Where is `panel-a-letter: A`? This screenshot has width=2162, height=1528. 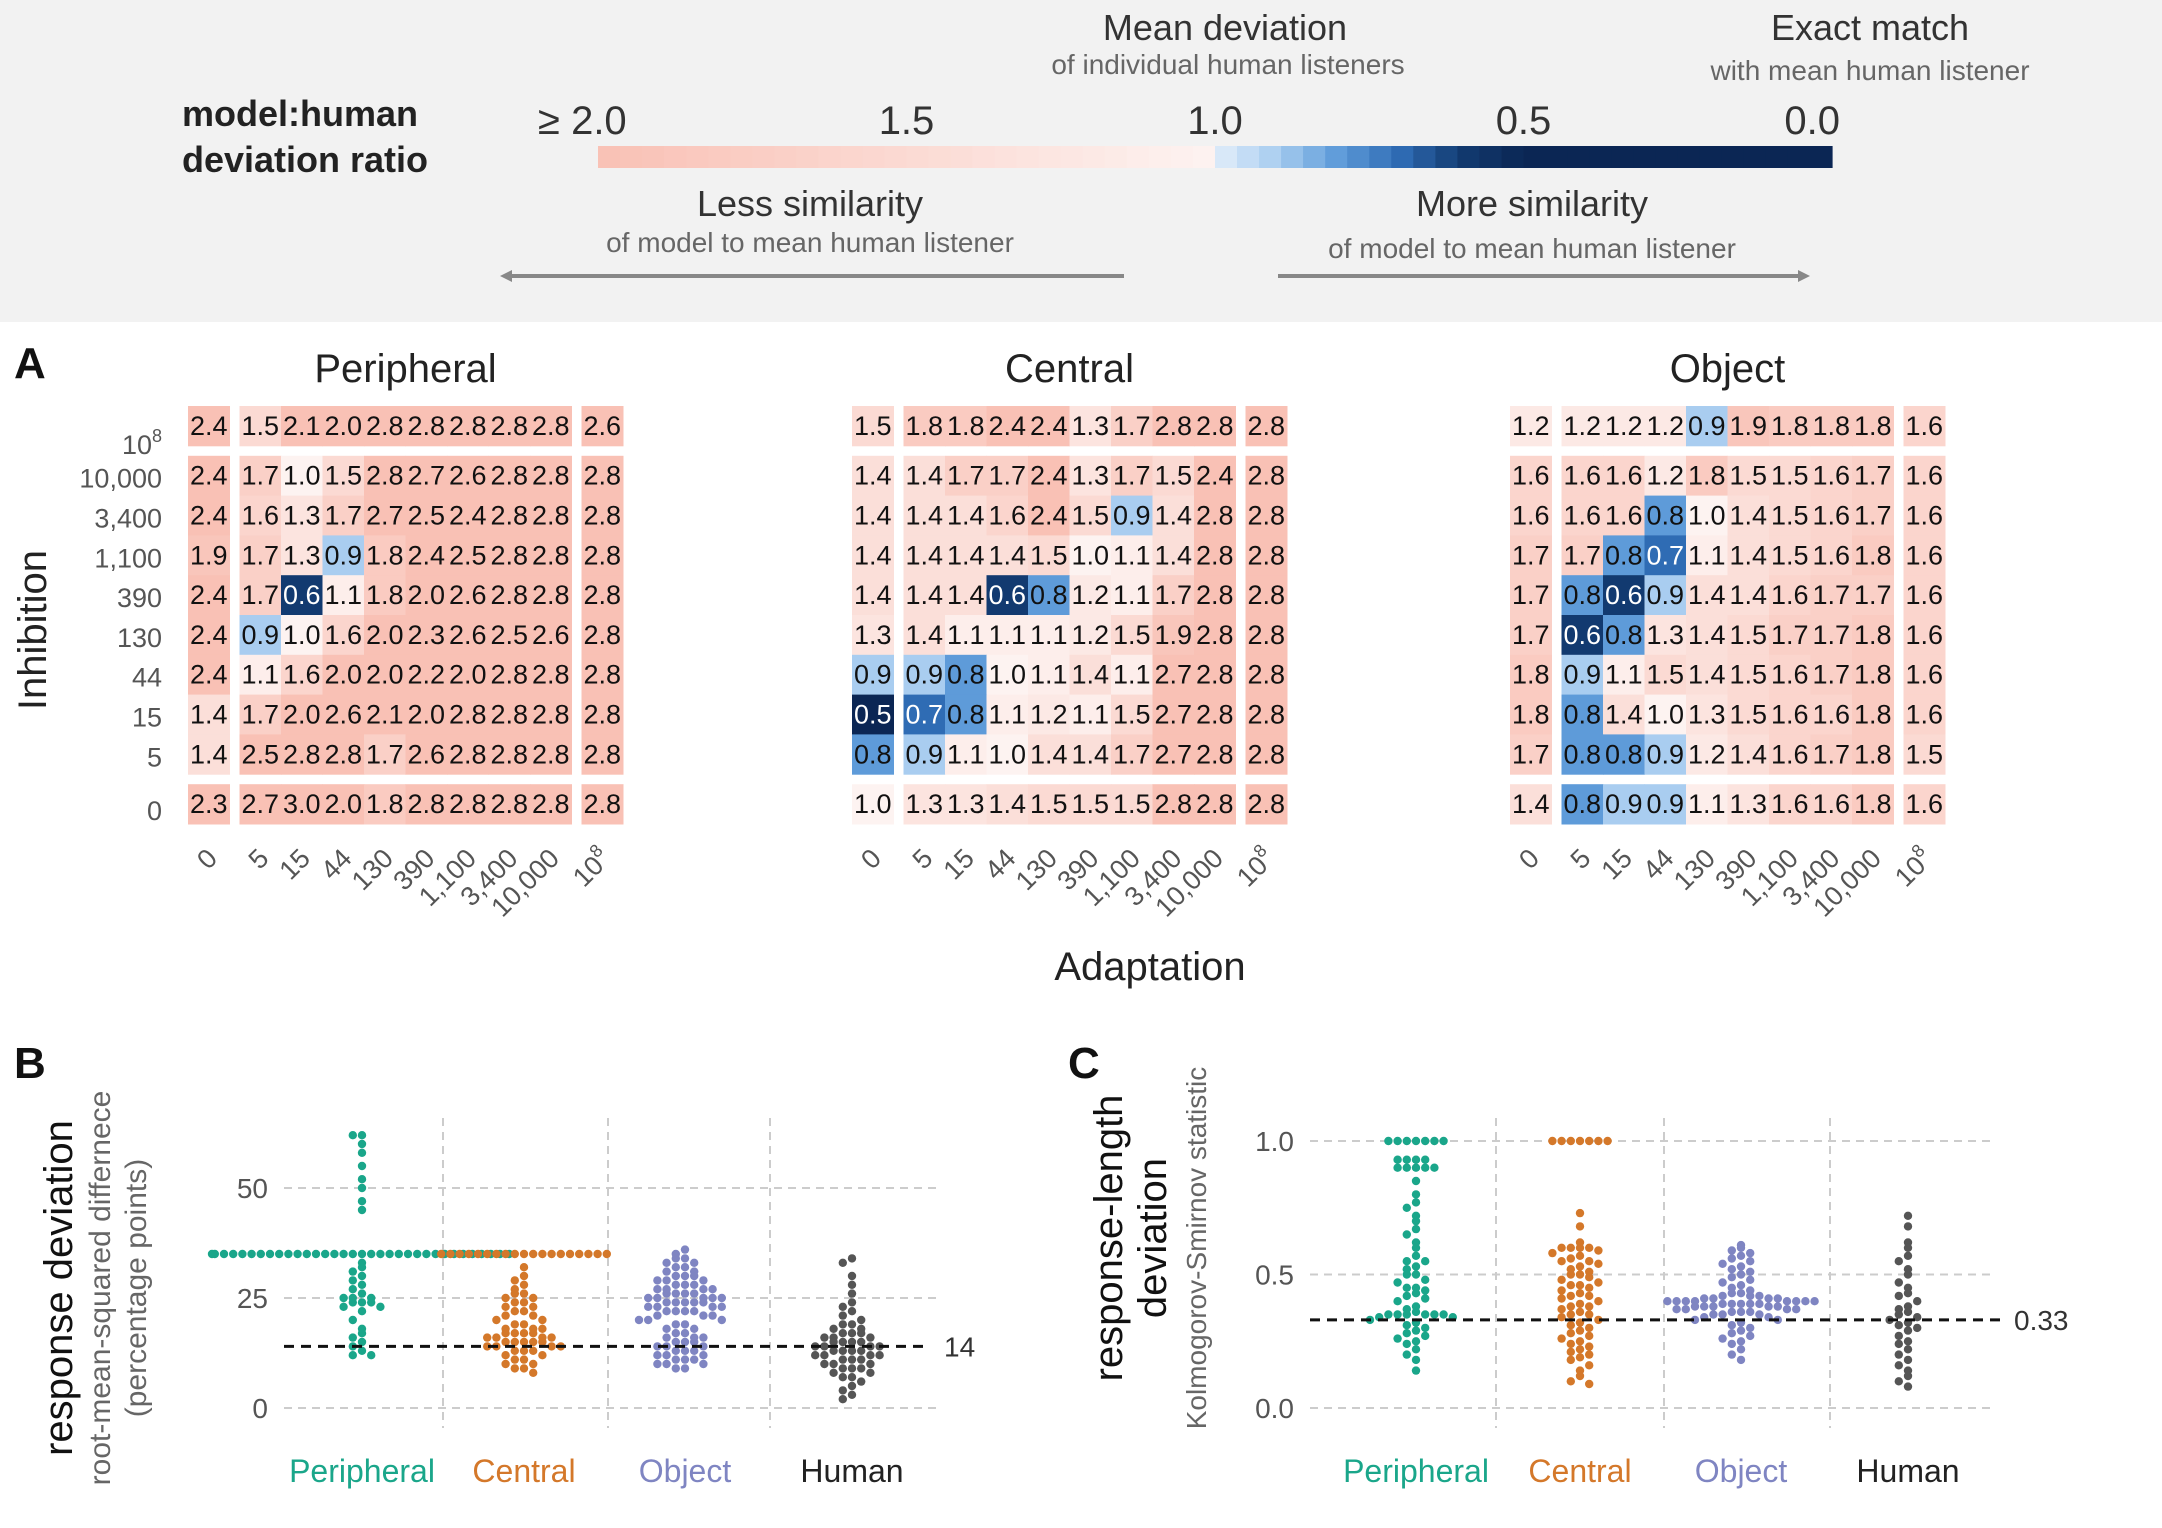 panel-a-letter: A is located at coordinates (30, 363).